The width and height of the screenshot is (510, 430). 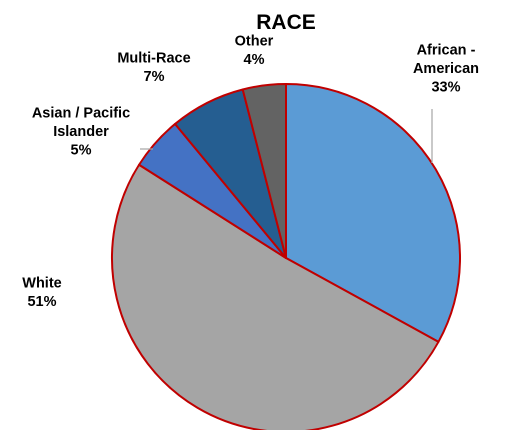 What do you see at coordinates (153, 68) in the screenshot?
I see `slice-label: Multi-Race 7%` at bounding box center [153, 68].